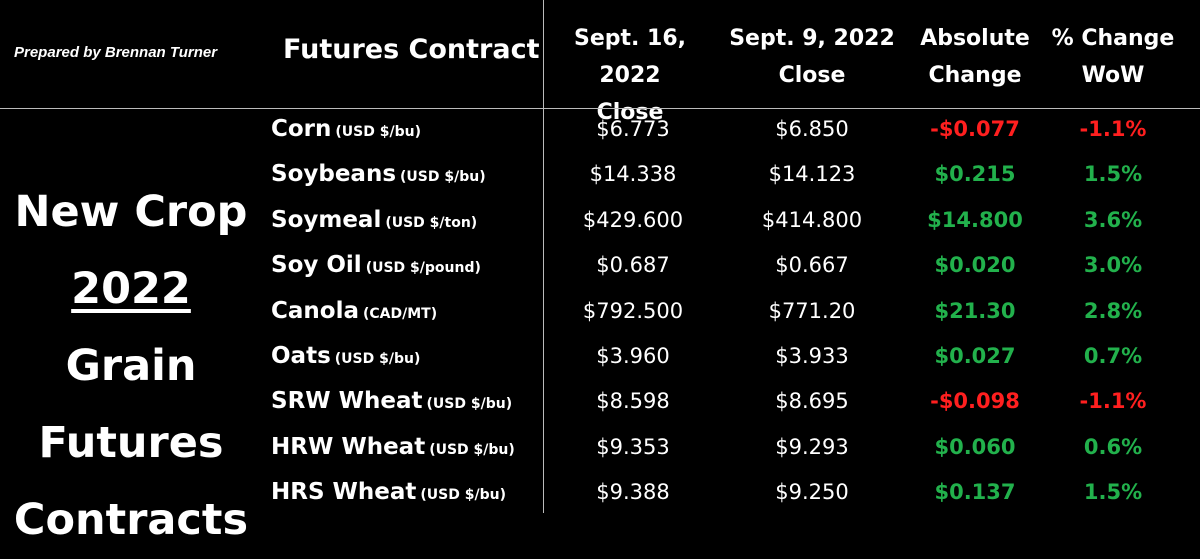 The width and height of the screenshot is (1200, 559). What do you see at coordinates (633, 219) in the screenshot?
I see `sept16-close-value: $429.600` at bounding box center [633, 219].